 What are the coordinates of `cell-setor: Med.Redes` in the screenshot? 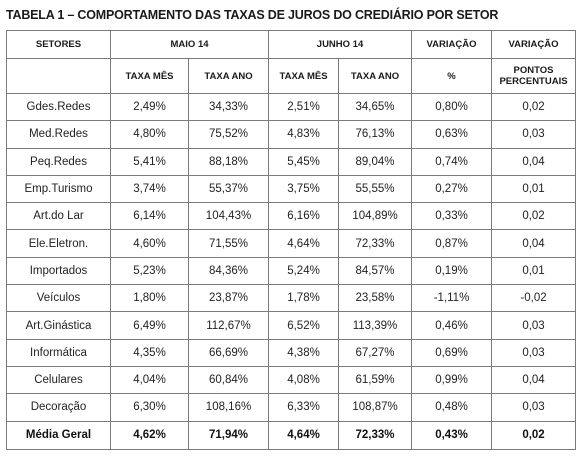 It's located at (58, 134).